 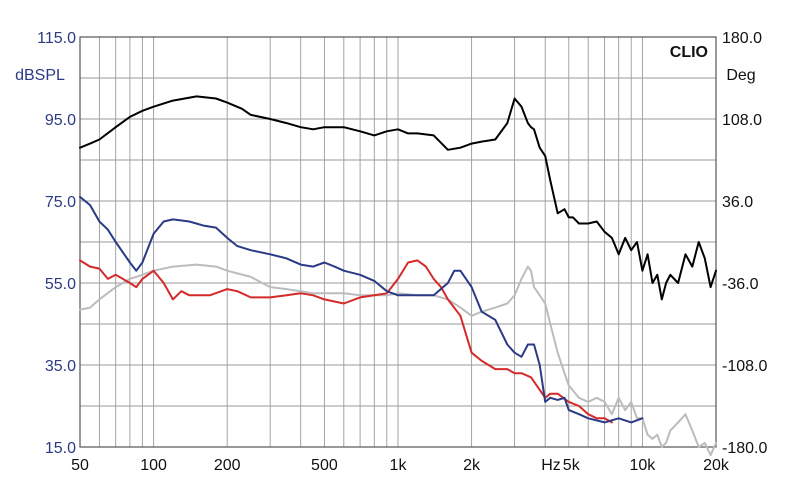 I want to click on x-tick-label: 500, so click(x=324, y=465).